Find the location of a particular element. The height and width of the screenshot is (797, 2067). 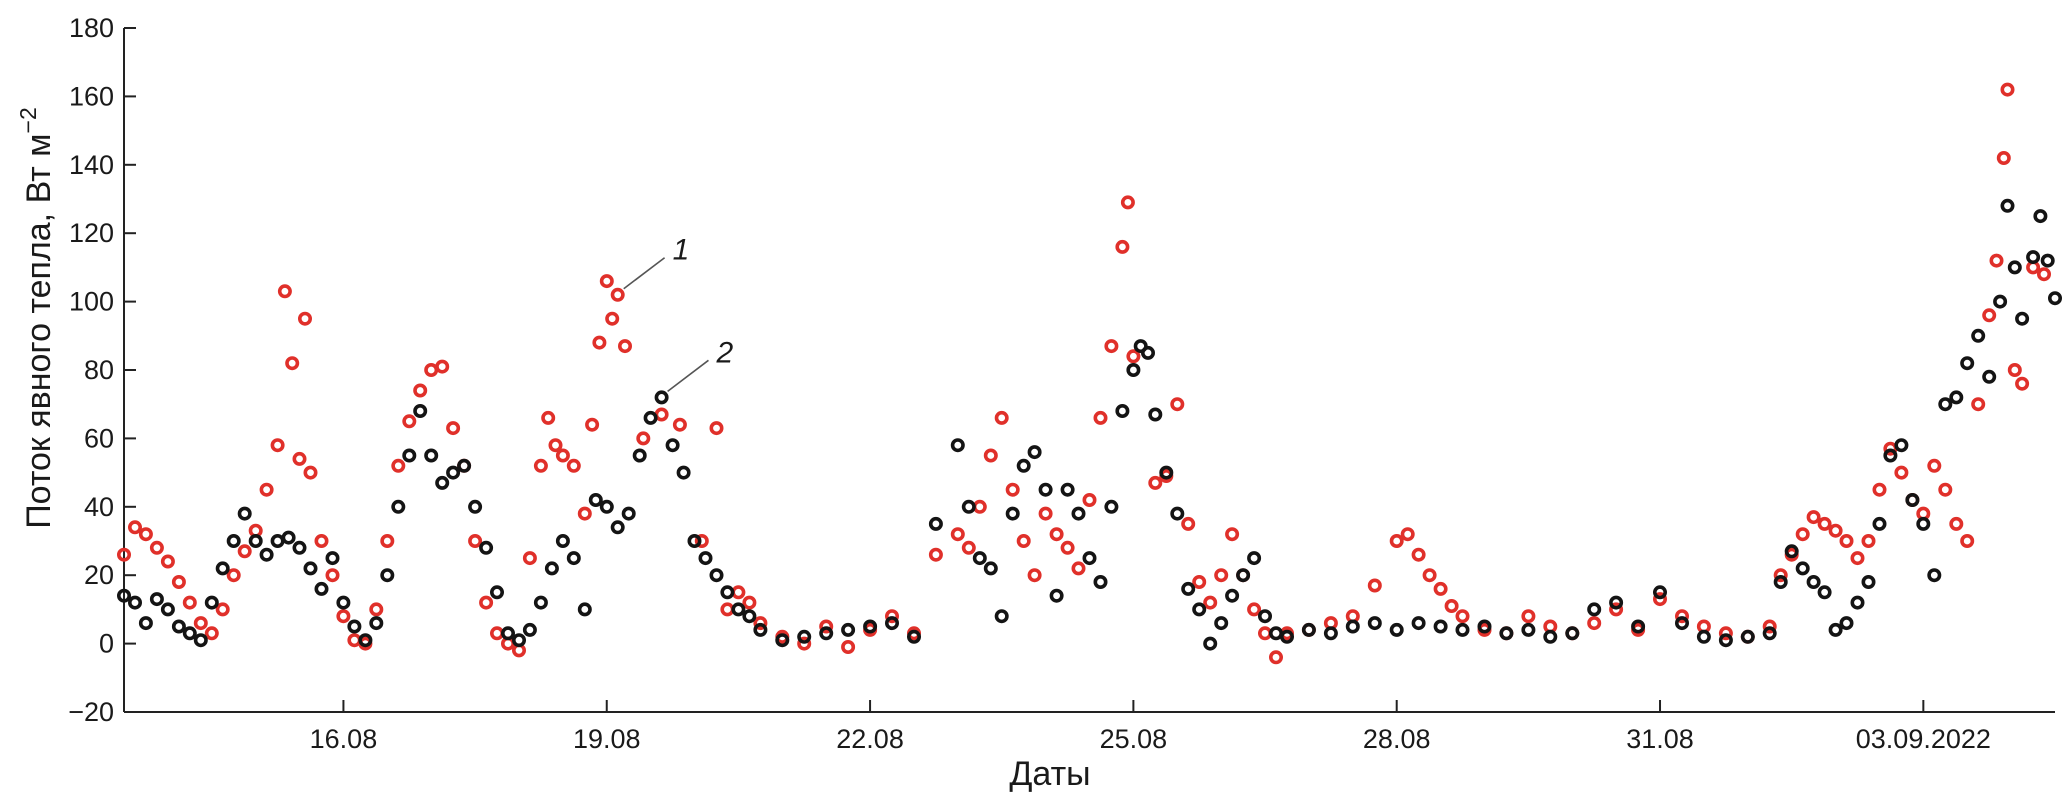

annotation-label: 1 is located at coordinates (681, 250).